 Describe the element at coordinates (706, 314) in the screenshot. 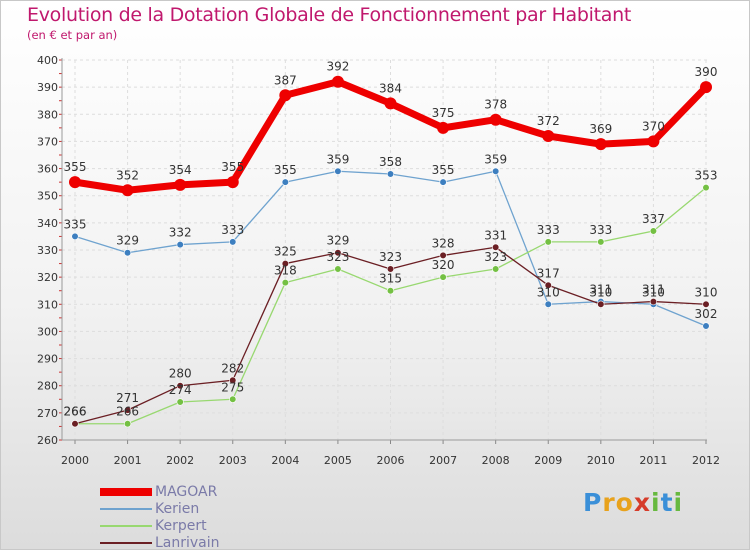

I see `data-label-kerien: 302` at that location.